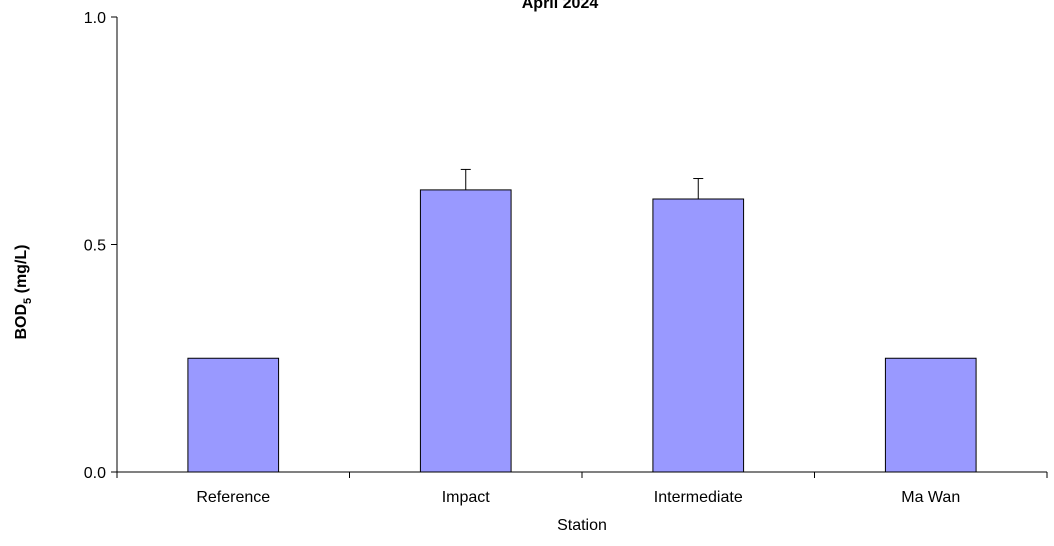 The width and height of the screenshot is (1054, 546). I want to click on y-axis-label-subscript: 5, so click(28, 301).